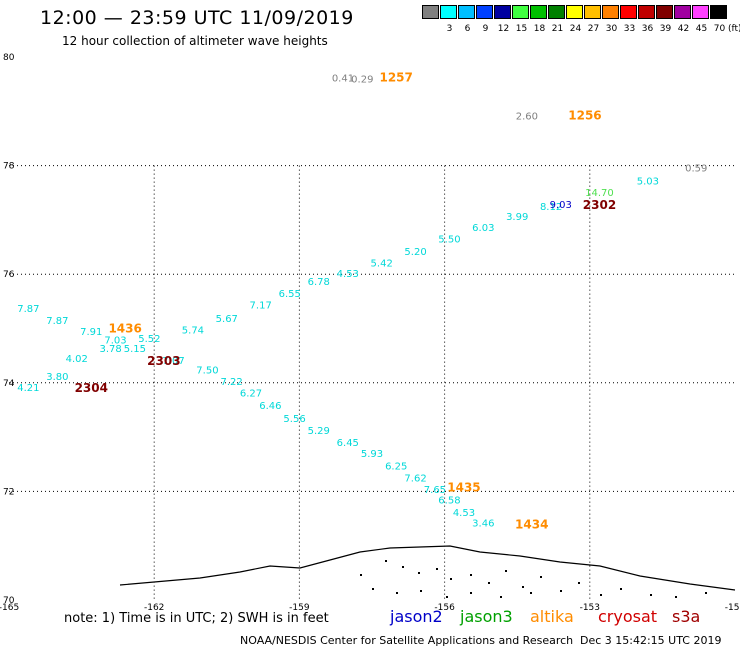 The height and width of the screenshot is (650, 740). What do you see at coordinates (483, 228) in the screenshot?
I see `wave-height-value: 6.03` at bounding box center [483, 228].